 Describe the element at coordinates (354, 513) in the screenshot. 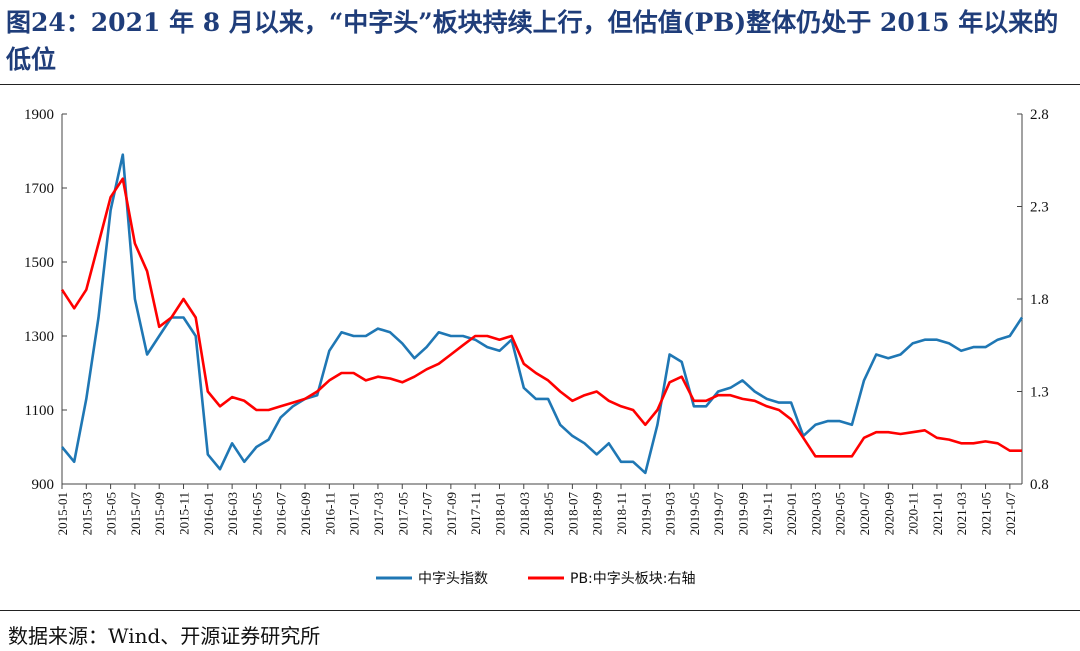

I see `x-tick-label: 2017-01` at that location.